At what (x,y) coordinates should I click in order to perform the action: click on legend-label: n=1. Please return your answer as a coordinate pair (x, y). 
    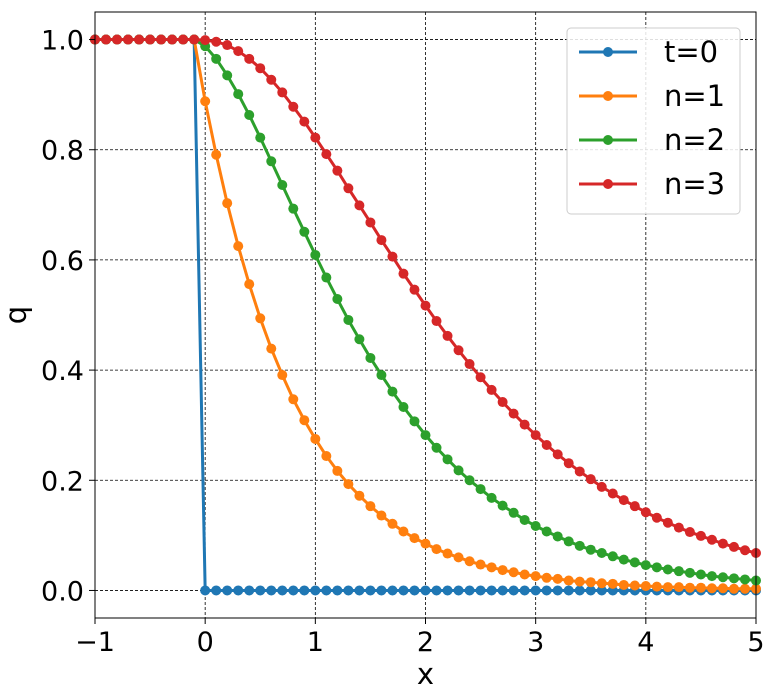
    Looking at the image, I should click on (694, 96).